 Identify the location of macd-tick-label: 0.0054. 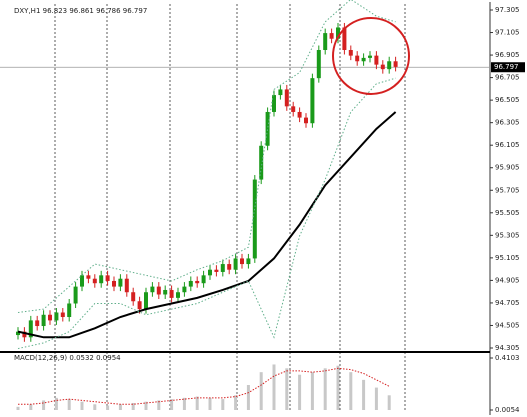
(507, 410).